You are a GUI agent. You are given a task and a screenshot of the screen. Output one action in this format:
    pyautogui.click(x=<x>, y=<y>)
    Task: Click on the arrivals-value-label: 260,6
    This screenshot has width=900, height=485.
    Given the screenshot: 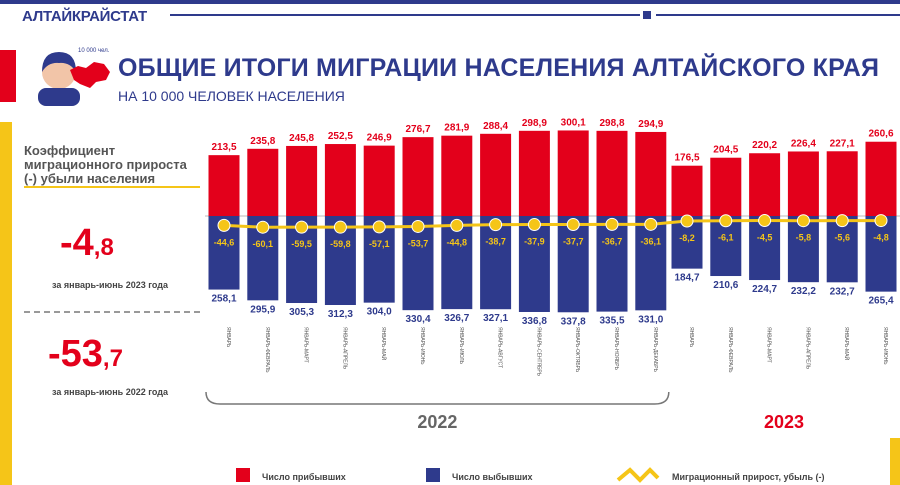 What is the action you would take?
    pyautogui.click(x=880, y=134)
    